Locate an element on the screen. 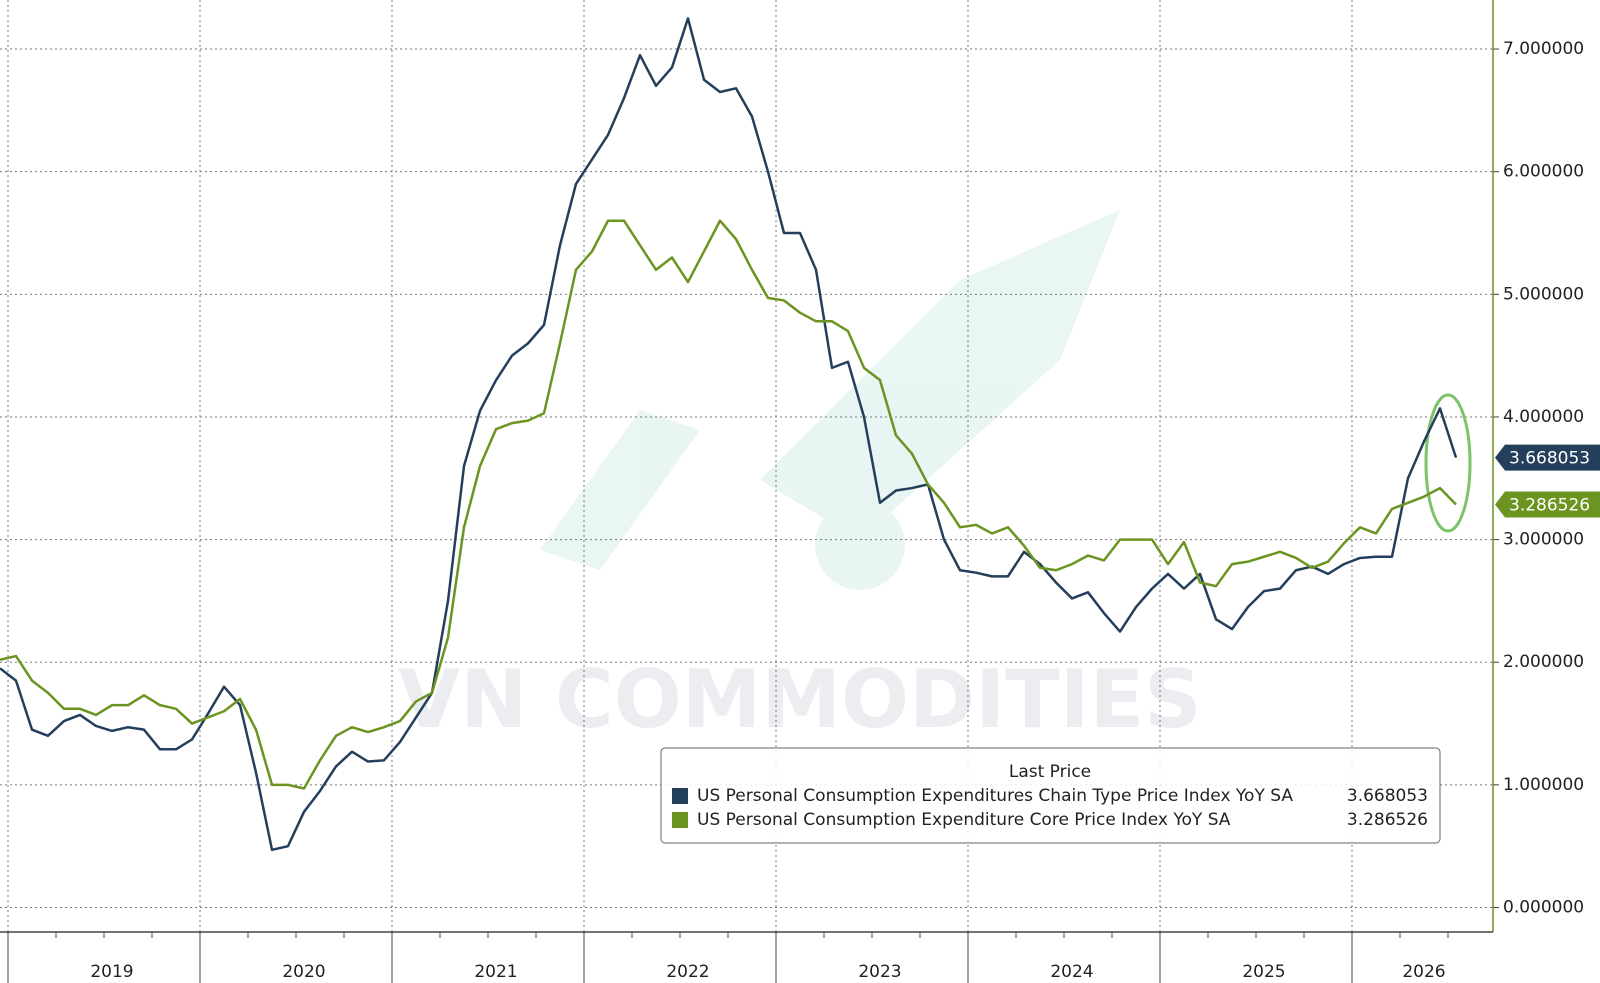 The width and height of the screenshot is (1600, 983). x-tick-label: 2019 is located at coordinates (111, 972).